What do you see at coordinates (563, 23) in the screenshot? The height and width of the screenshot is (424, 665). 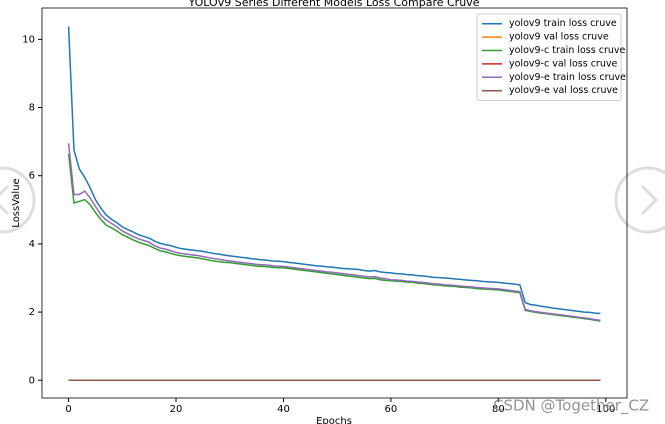 I see `legend-label: yolov9 train loss cruve` at bounding box center [563, 23].